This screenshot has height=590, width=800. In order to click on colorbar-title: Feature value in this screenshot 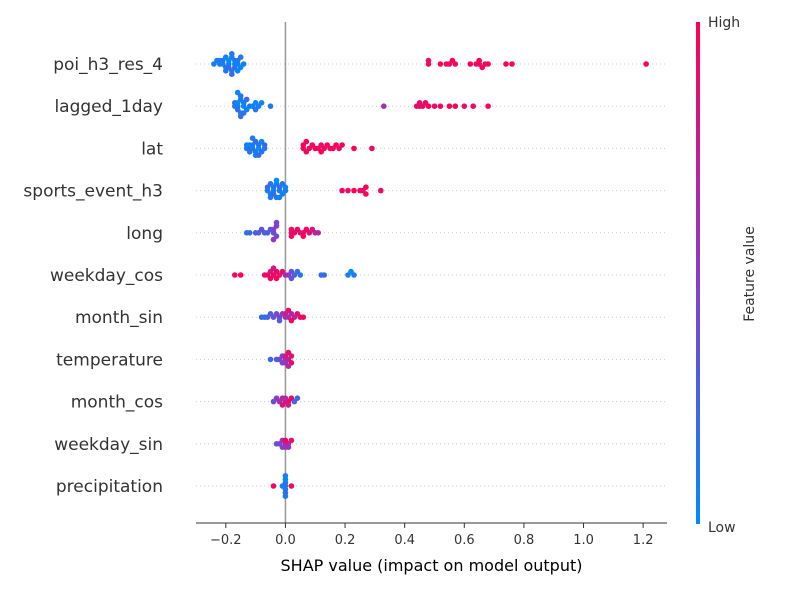, I will do `click(750, 274)`.